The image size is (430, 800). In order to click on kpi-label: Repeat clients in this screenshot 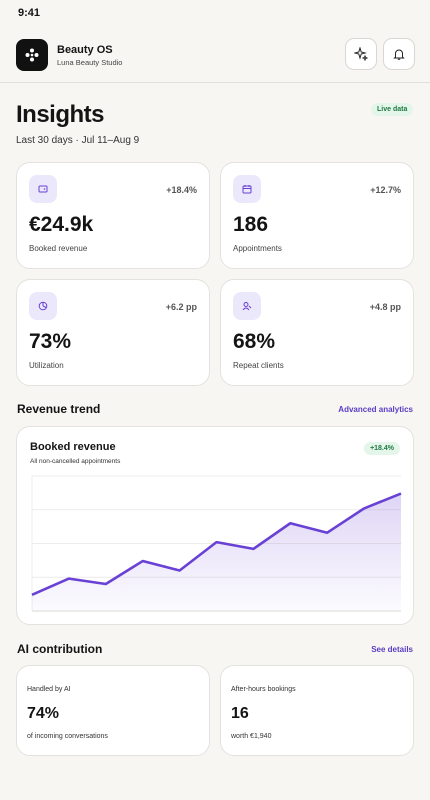, I will do `click(258, 365)`.